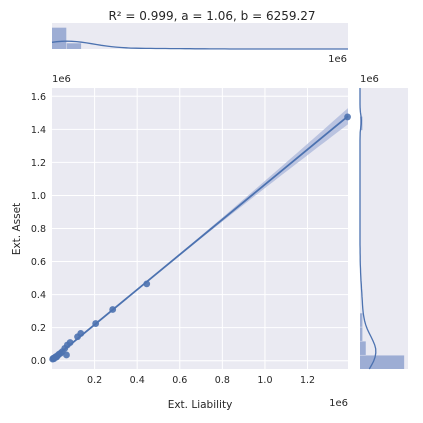 Image resolution: width=423 pixels, height=423 pixels. What do you see at coordinates (38, 361) in the screenshot?
I see `y-tick-label: 0.0` at bounding box center [38, 361].